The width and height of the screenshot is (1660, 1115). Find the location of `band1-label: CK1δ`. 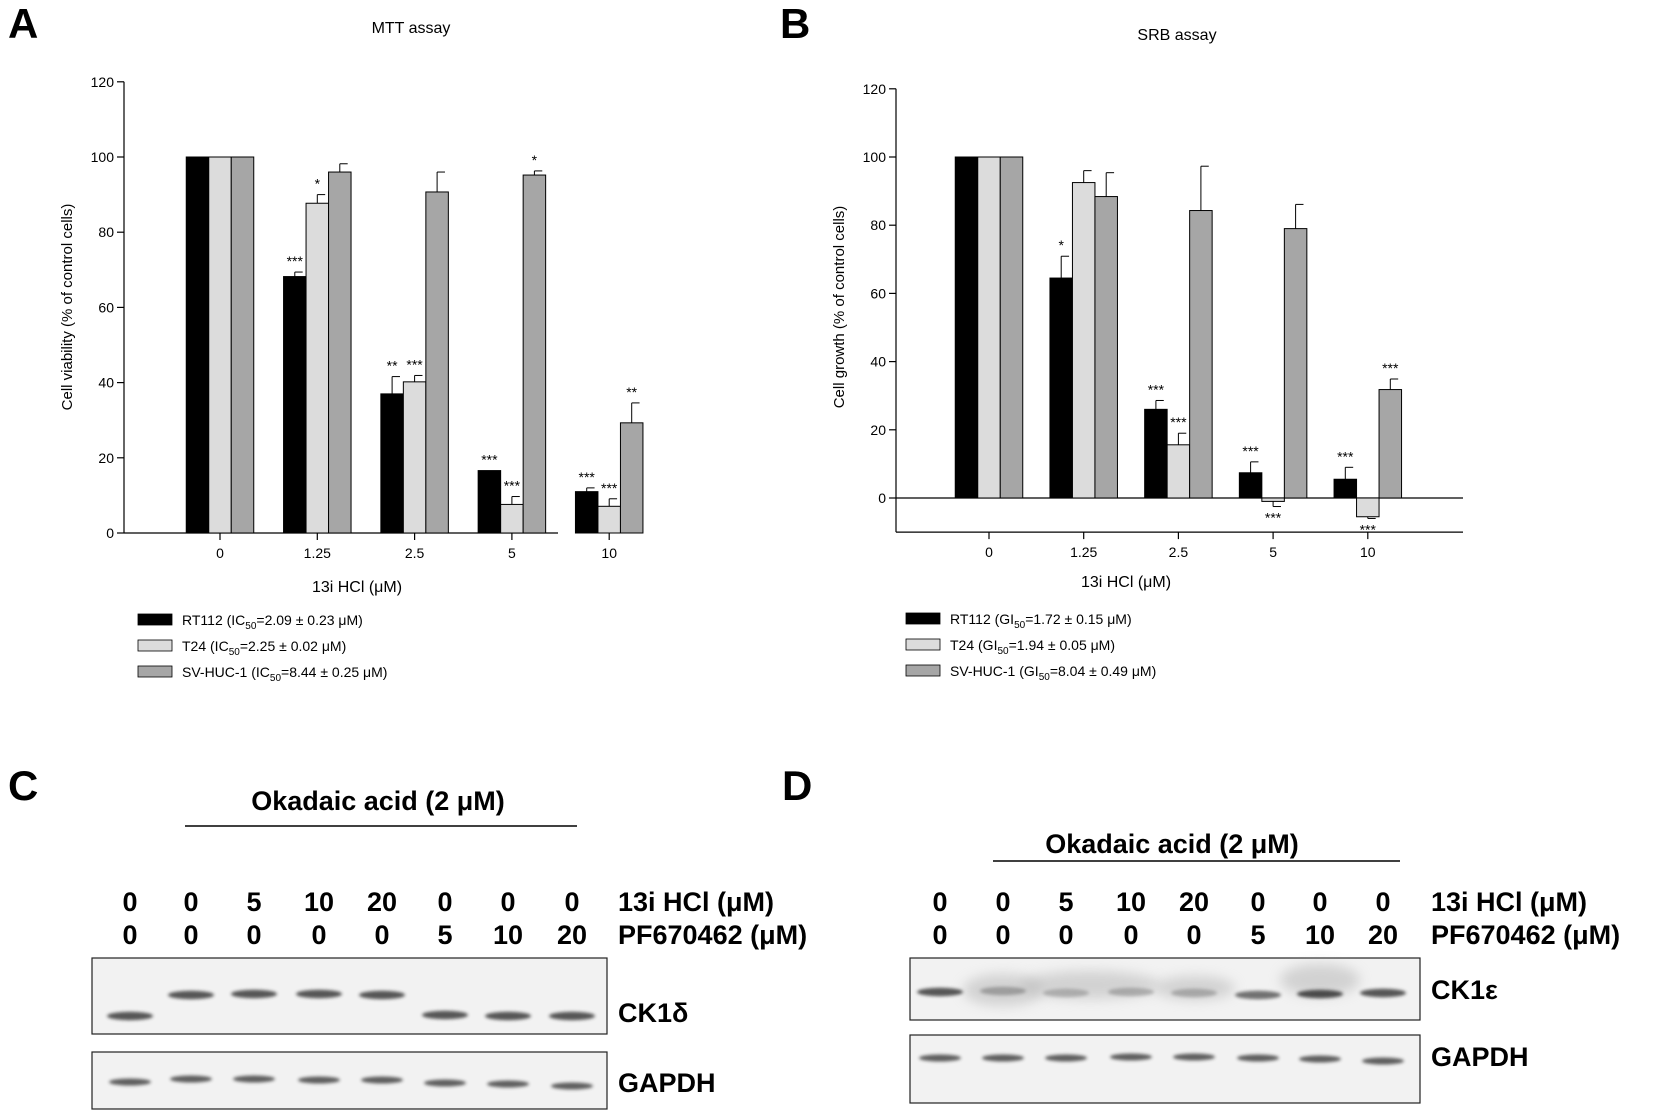

band1-label: CK1δ is located at coordinates (653, 1013).